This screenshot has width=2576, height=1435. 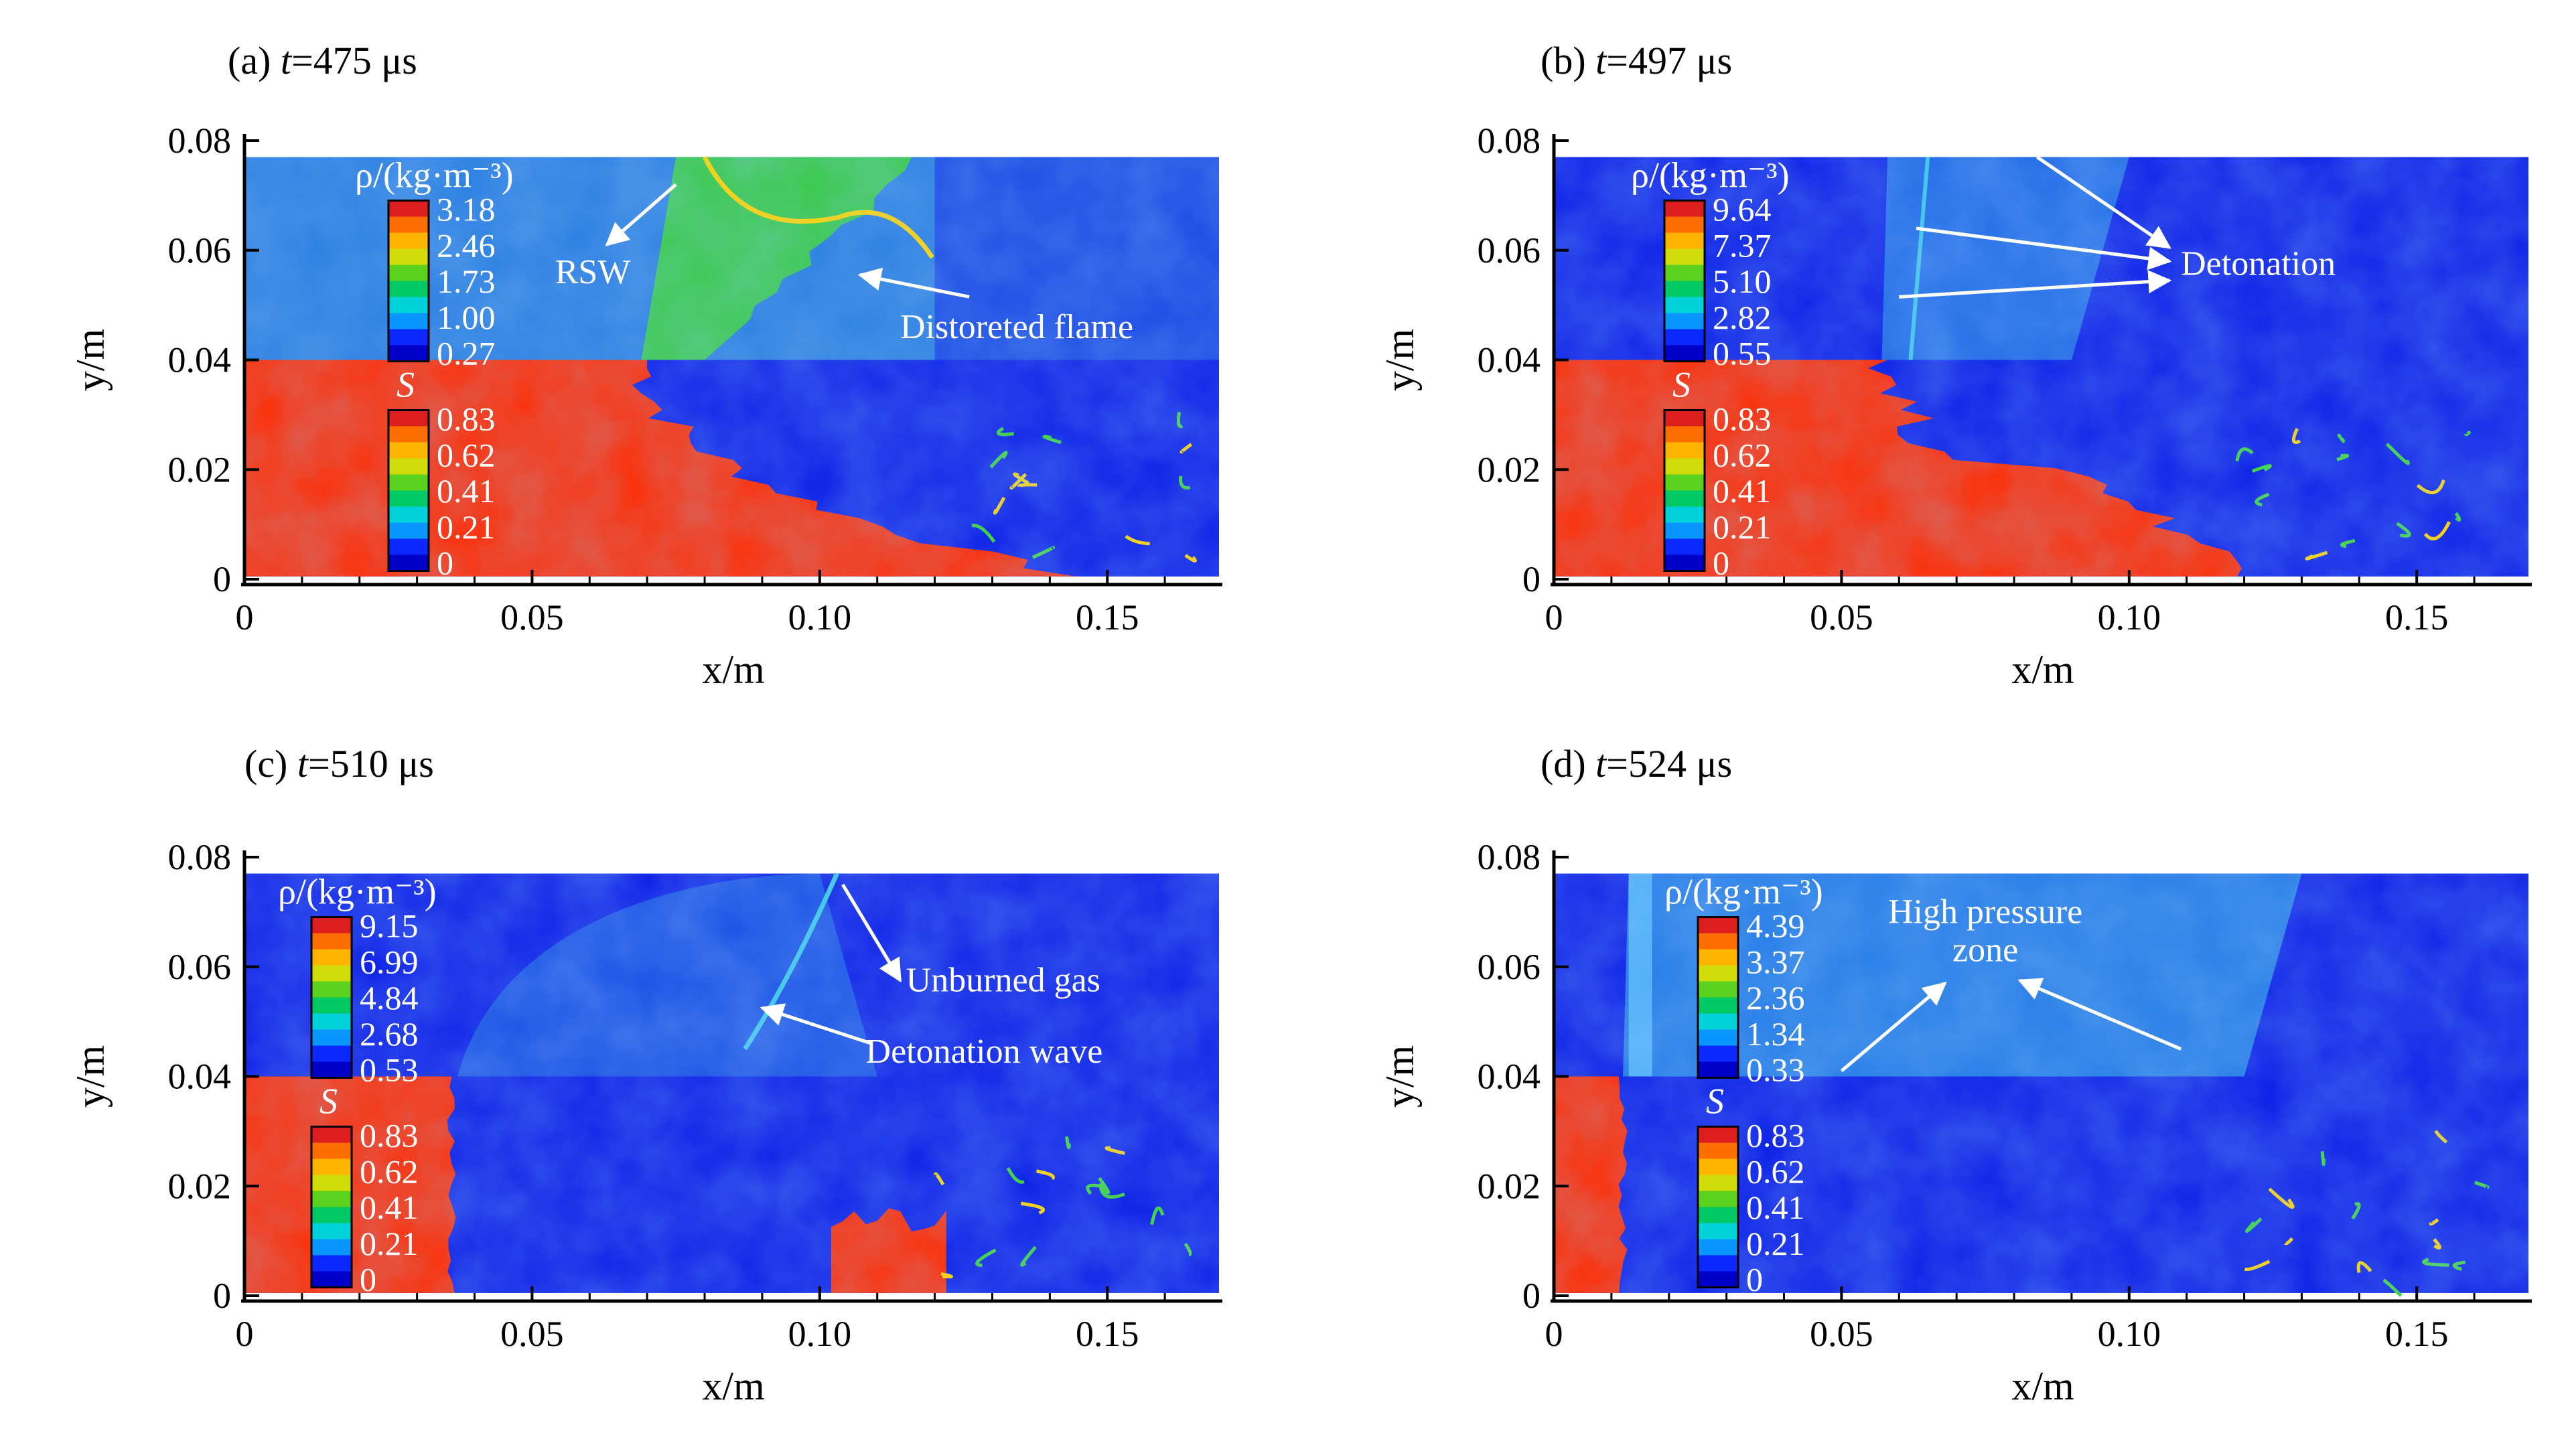 I want to click on density-legend-value: 6.99, so click(x=389, y=961).